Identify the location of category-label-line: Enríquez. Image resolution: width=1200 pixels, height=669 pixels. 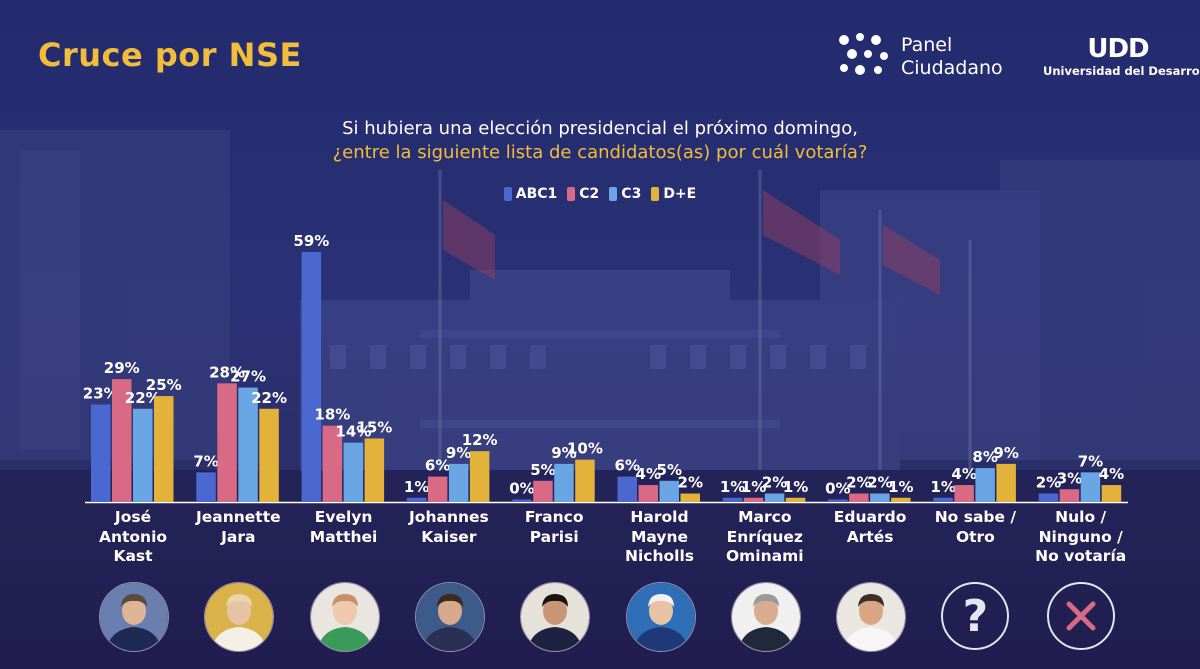
(764, 536).